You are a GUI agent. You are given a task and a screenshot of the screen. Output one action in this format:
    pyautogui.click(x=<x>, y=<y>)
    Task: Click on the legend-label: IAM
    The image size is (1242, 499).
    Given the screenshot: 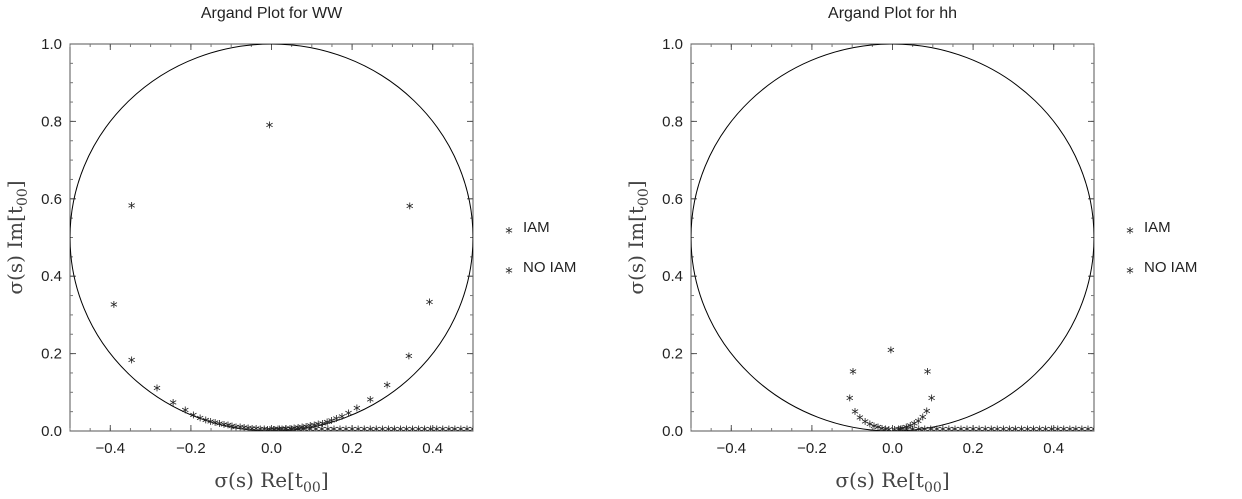 What is the action you would take?
    pyautogui.click(x=536, y=227)
    